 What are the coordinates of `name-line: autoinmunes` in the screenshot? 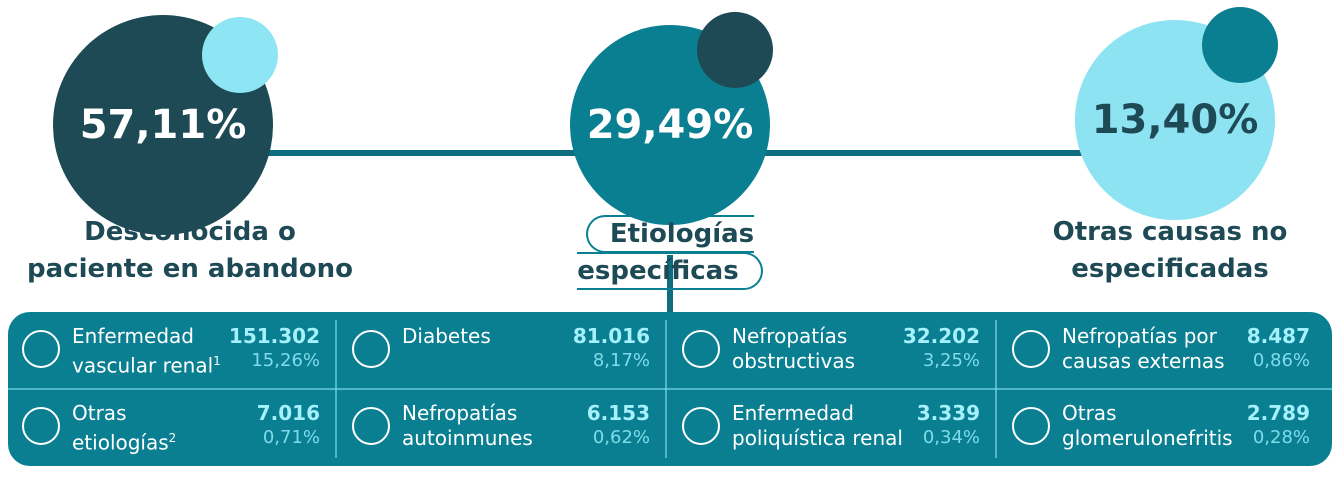 It's located at (467, 438).